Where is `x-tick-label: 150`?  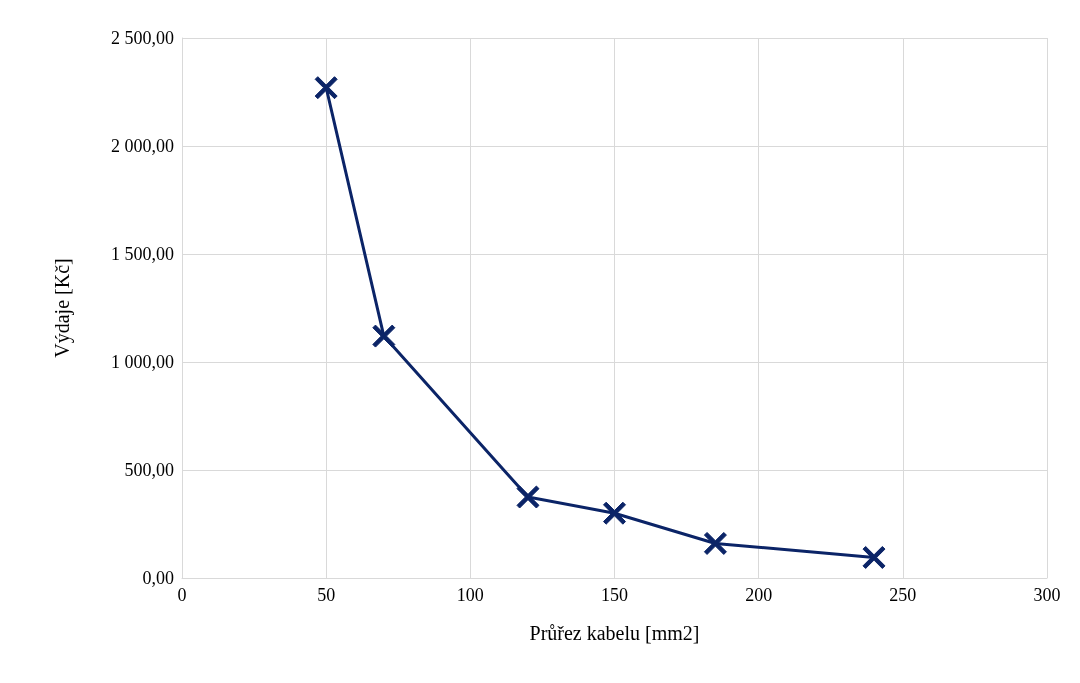
x-tick-label: 150 is located at coordinates (614, 595).